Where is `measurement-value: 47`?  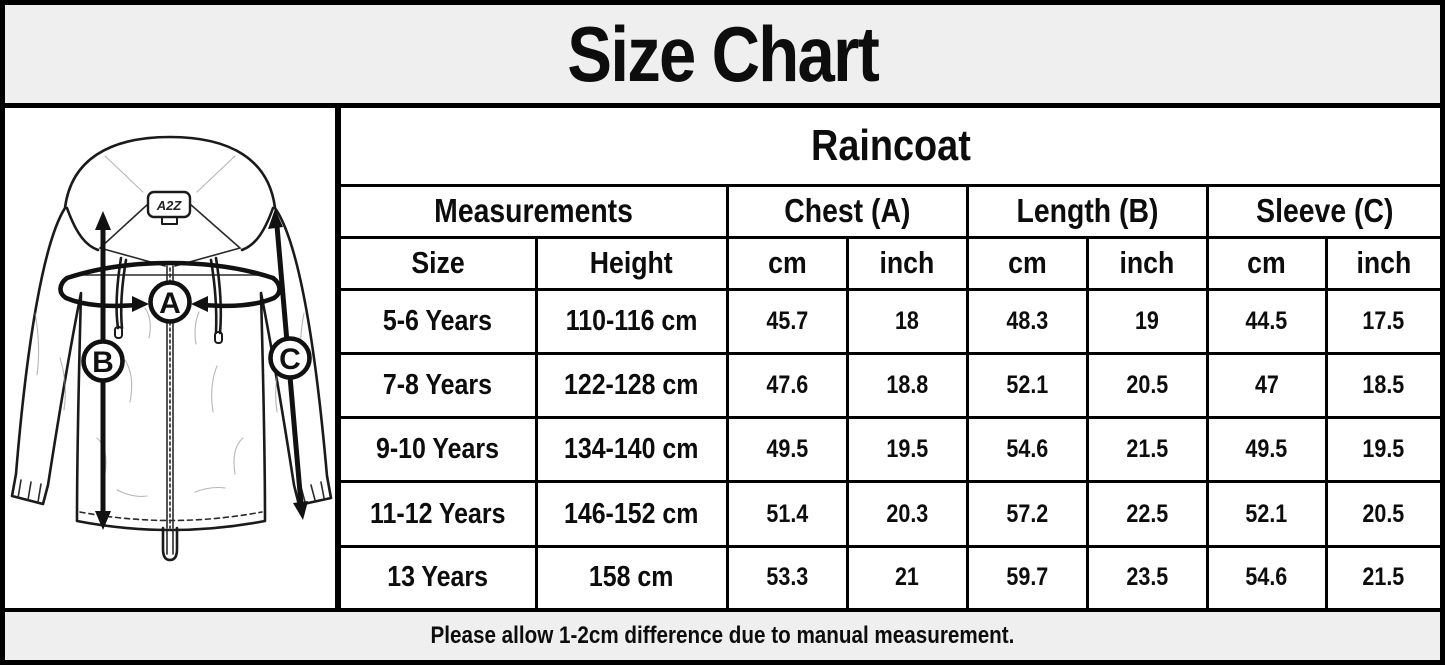
measurement-value: 47 is located at coordinates (1266, 385).